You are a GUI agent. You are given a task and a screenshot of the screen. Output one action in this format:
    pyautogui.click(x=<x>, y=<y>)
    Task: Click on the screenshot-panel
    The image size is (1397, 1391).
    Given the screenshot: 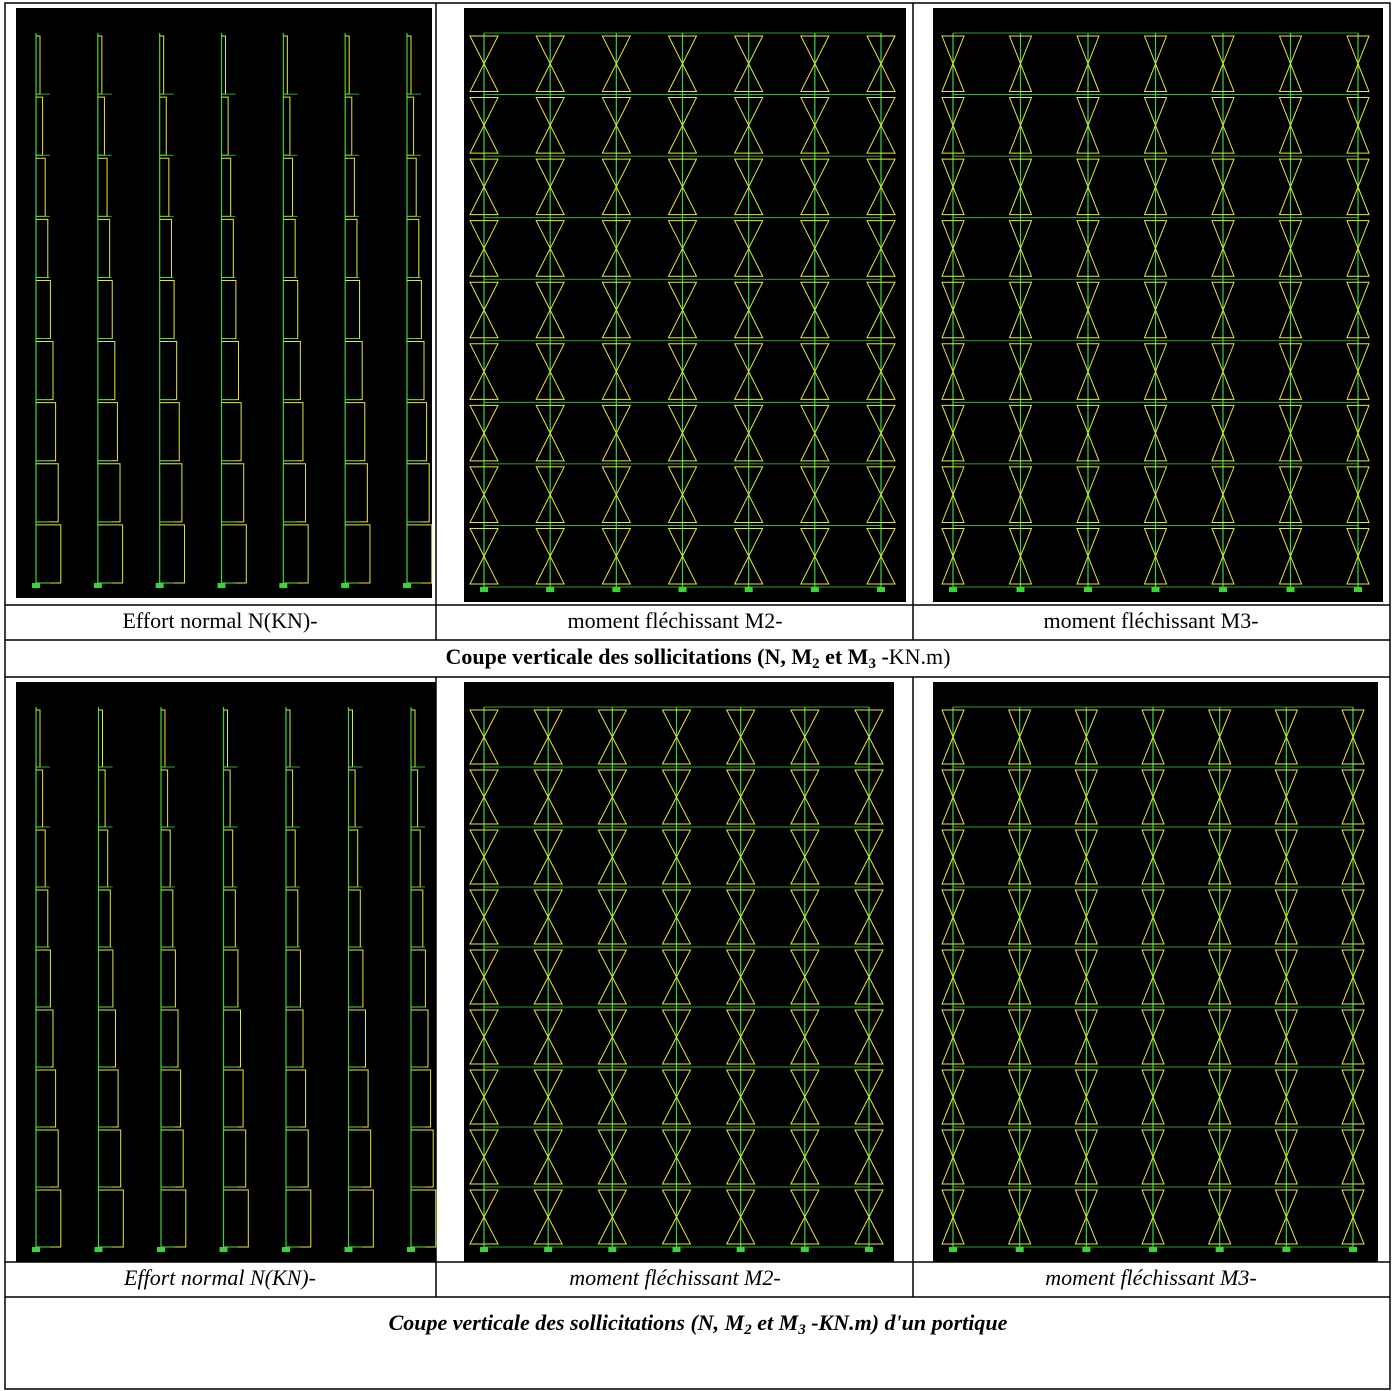 What is the action you would take?
    pyautogui.click(x=226, y=972)
    